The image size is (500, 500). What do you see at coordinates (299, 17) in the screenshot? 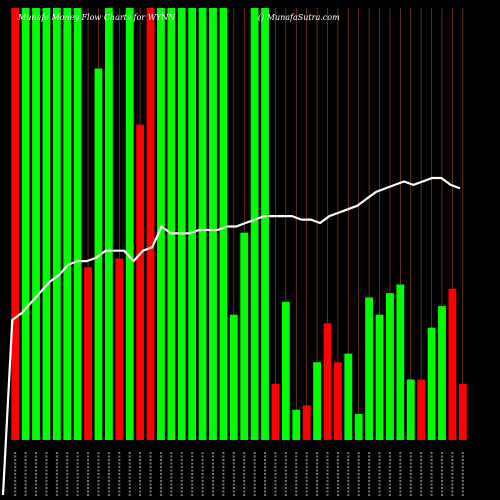
I see `chart-credit: () MunafaSutra.com` at bounding box center [299, 17].